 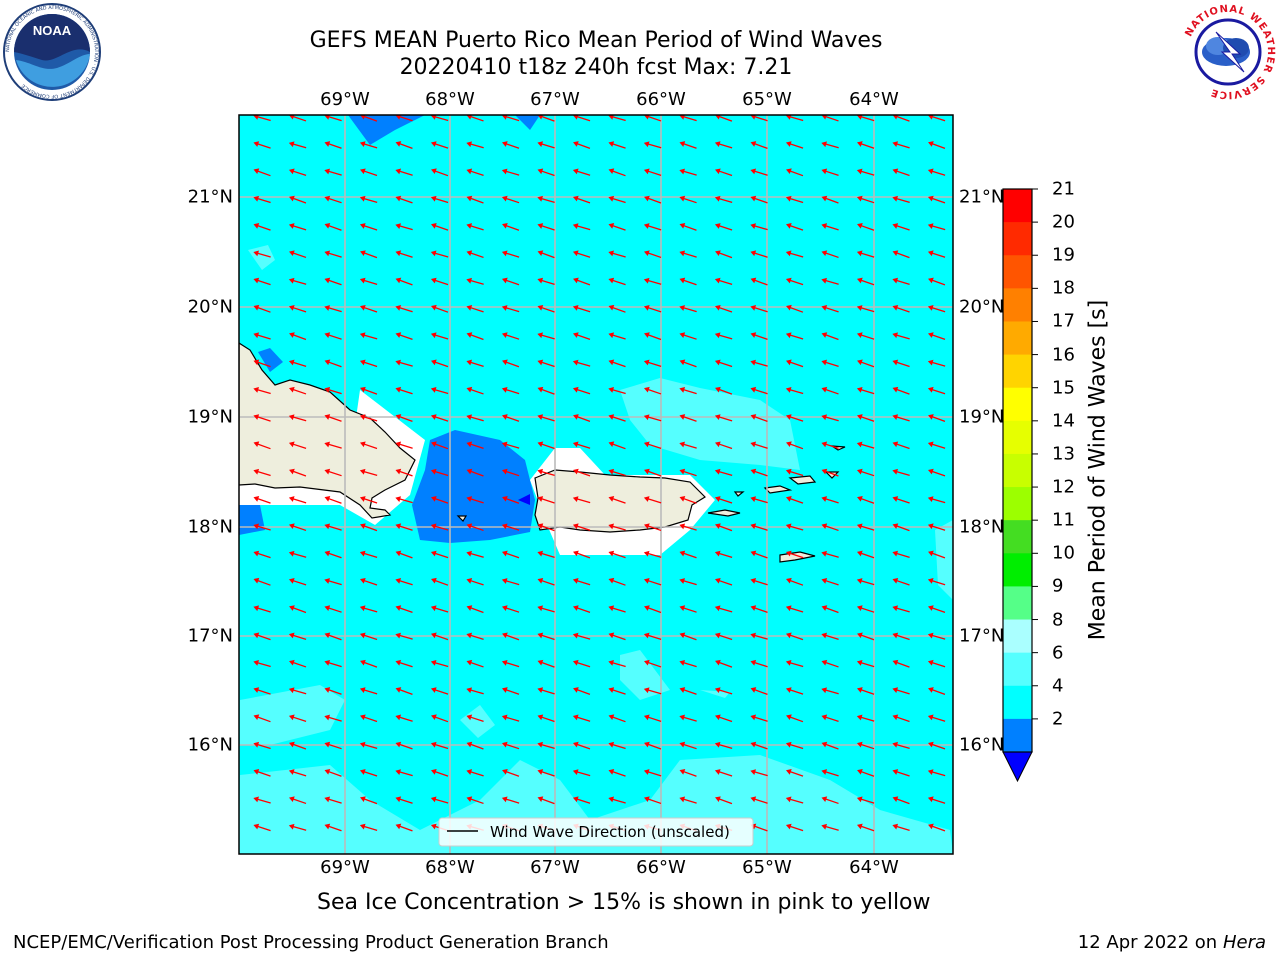 What do you see at coordinates (767, 867) in the screenshot?
I see `lon-label-bottom: 65°W` at bounding box center [767, 867].